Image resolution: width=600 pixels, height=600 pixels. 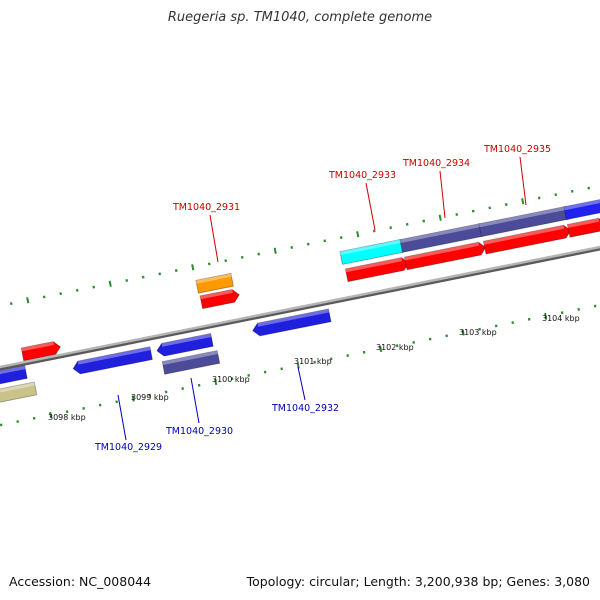 I want to click on gene-label-tm1040_2934: TM1040_2934, so click(x=436, y=163).